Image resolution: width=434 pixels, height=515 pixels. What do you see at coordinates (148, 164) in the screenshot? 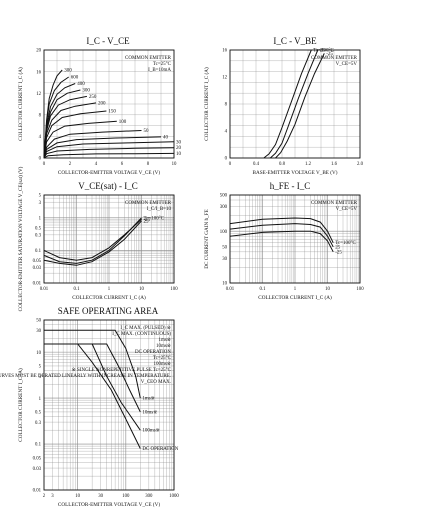
I see `x-tick-label: 8` at bounding box center [148, 164].